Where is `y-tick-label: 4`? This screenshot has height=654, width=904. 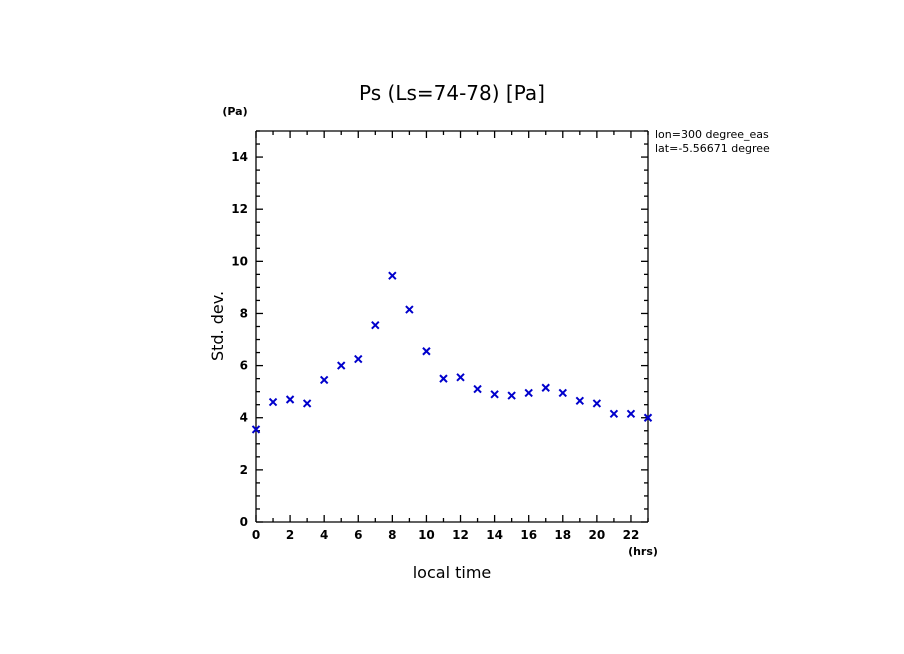
y-tick-label: 4 is located at coordinates (244, 418).